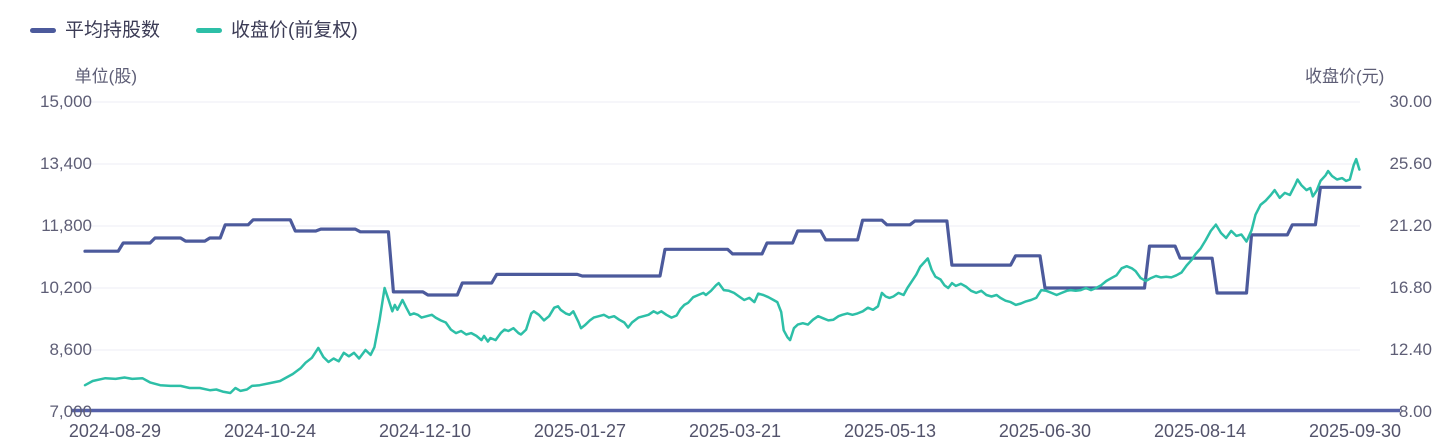 This screenshot has width=1435, height=446. Describe the element at coordinates (66, 287) in the screenshot. I see `y-left-tick-label: 10,200` at that location.